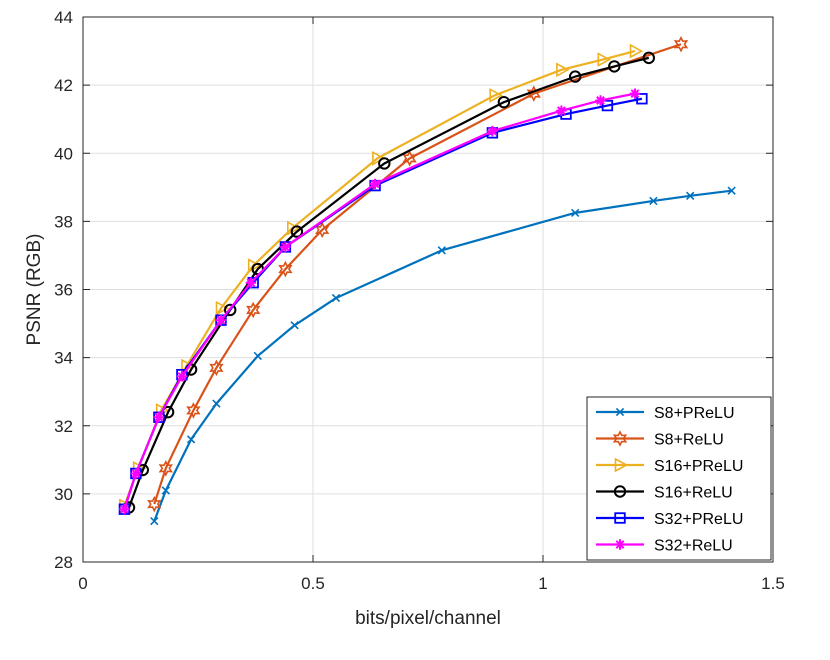 The height and width of the screenshot is (660, 830). What do you see at coordinates (63, 494) in the screenshot?
I see `y-tick-label: 30` at bounding box center [63, 494].